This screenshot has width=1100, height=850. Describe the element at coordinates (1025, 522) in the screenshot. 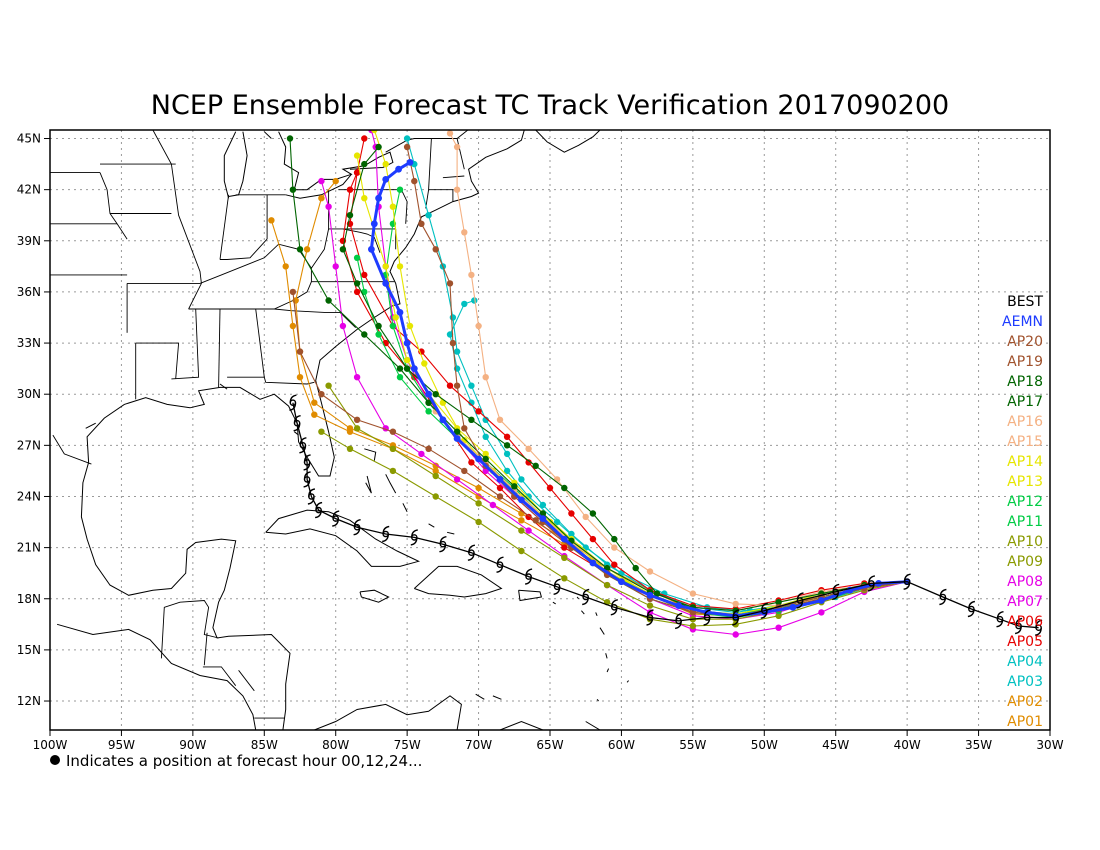

I see `legend-entry: AP11` at that location.